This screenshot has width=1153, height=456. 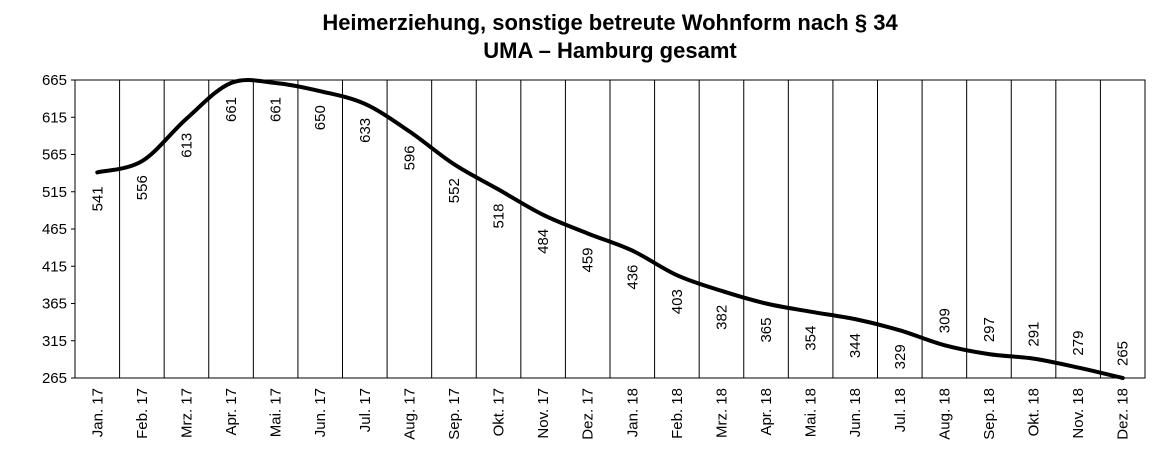 What do you see at coordinates (1123, 414) in the screenshot?
I see `x-tick-label: Dez. 18` at bounding box center [1123, 414].